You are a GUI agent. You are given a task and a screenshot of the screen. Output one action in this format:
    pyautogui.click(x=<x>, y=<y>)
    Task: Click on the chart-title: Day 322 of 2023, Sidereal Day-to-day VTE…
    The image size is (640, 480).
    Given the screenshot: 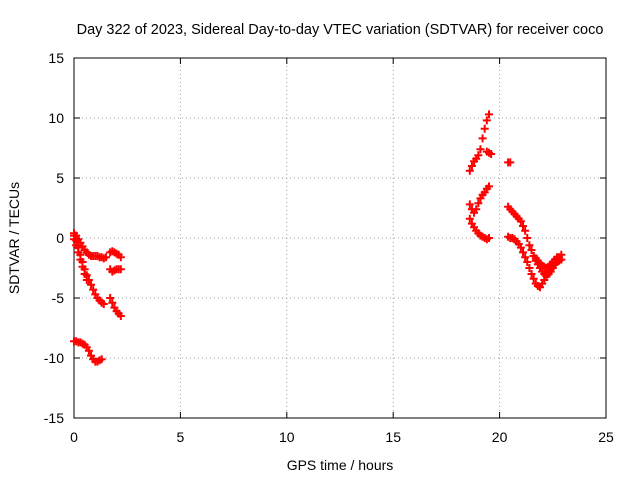 What is the action you would take?
    pyautogui.click(x=340, y=30)
    